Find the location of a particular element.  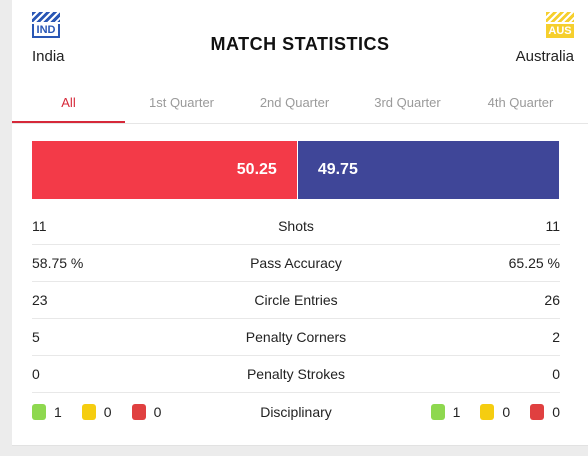

stat-row-shots: 11 Shots 11 is located at coordinates (296, 226).